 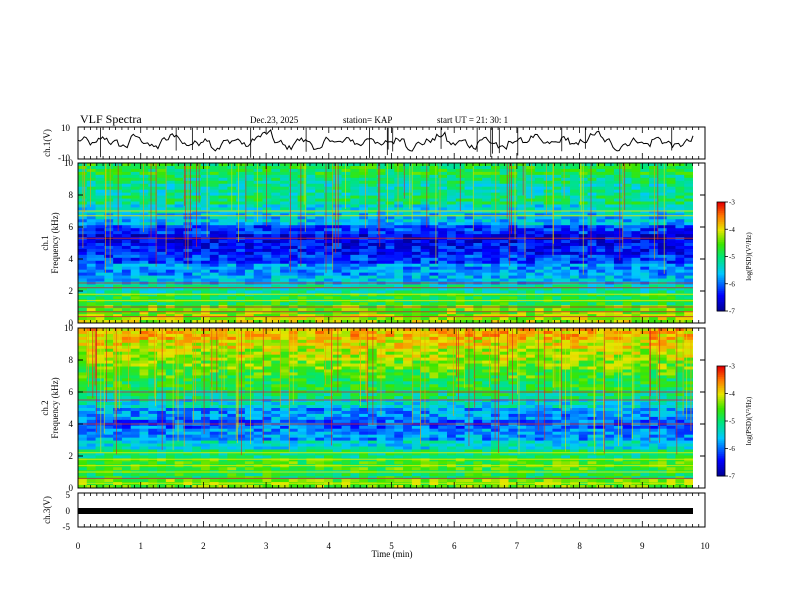 I want to click on colorbar-tick-label: -4, so click(x=732, y=230).